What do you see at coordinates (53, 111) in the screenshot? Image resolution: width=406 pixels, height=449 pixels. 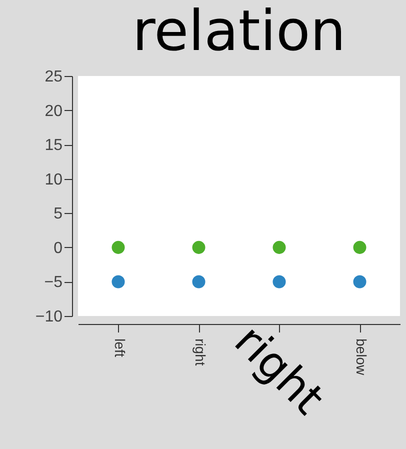 I see `y-tick-label: 20` at bounding box center [53, 111].